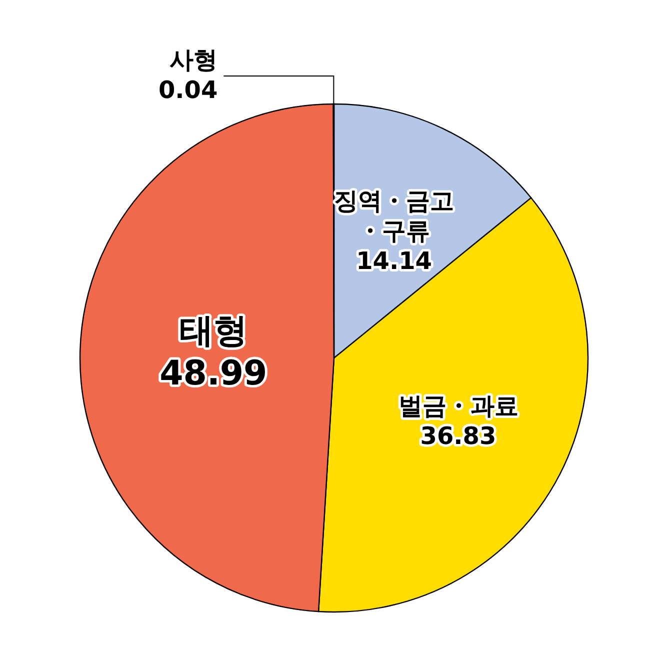 The image size is (651, 651). I want to click on data-label: 0.04, so click(188, 90).